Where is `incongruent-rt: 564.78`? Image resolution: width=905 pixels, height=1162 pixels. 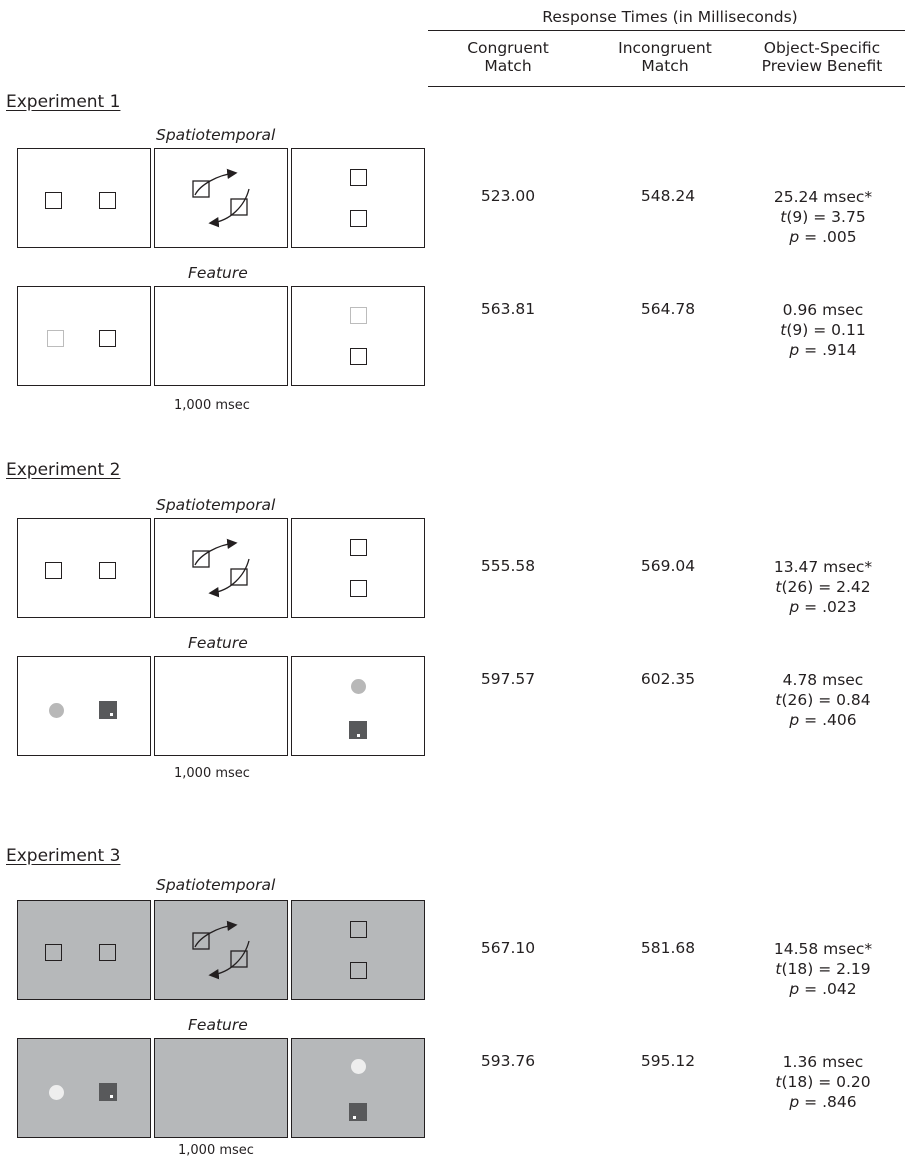
incongruent-rt: 564.78 is located at coordinates (668, 309).